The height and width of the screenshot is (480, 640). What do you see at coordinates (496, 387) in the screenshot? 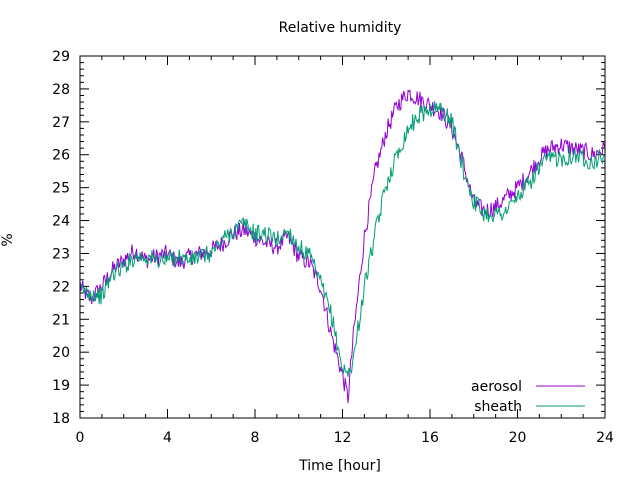
I see `legend-label-aerosol: aerosol` at bounding box center [496, 387].